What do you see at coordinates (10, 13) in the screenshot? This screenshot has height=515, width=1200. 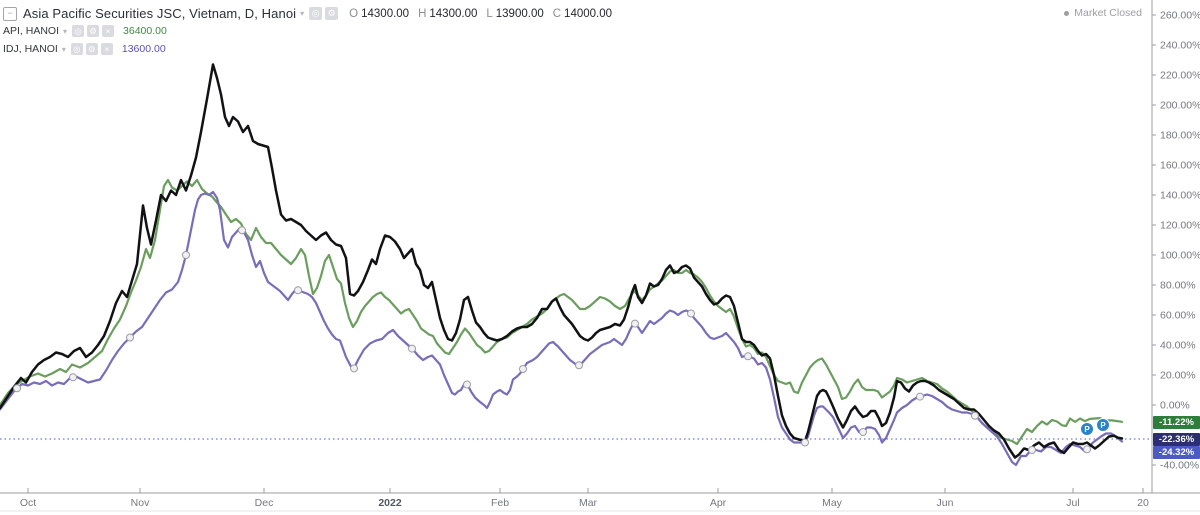 I see `collapse-pane-icon: −` at bounding box center [10, 13].